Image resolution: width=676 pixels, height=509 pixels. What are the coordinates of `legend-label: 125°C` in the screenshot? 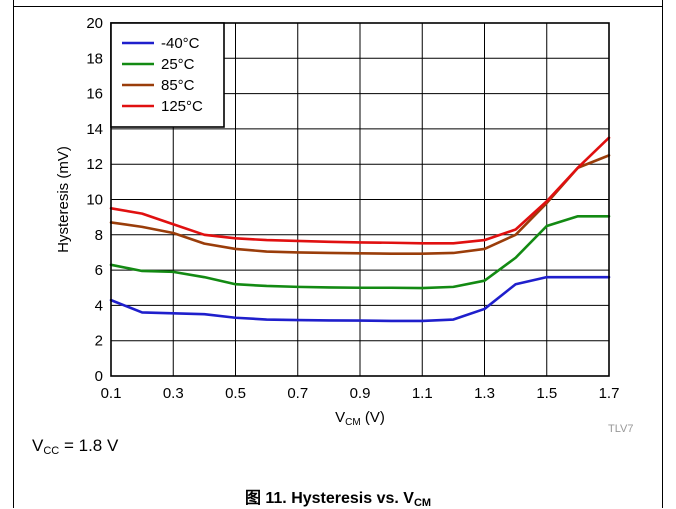 It's located at (182, 106).